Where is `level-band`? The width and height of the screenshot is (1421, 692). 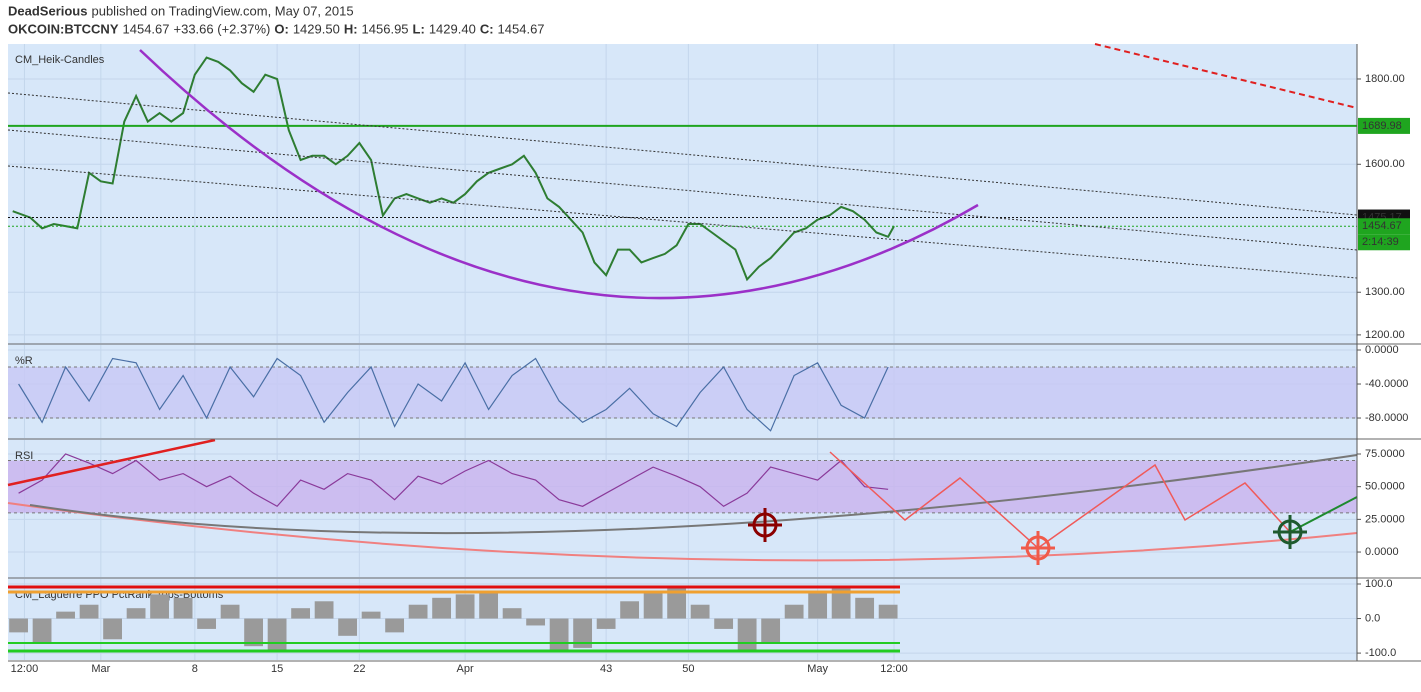
level-band is located at coordinates (682, 486).